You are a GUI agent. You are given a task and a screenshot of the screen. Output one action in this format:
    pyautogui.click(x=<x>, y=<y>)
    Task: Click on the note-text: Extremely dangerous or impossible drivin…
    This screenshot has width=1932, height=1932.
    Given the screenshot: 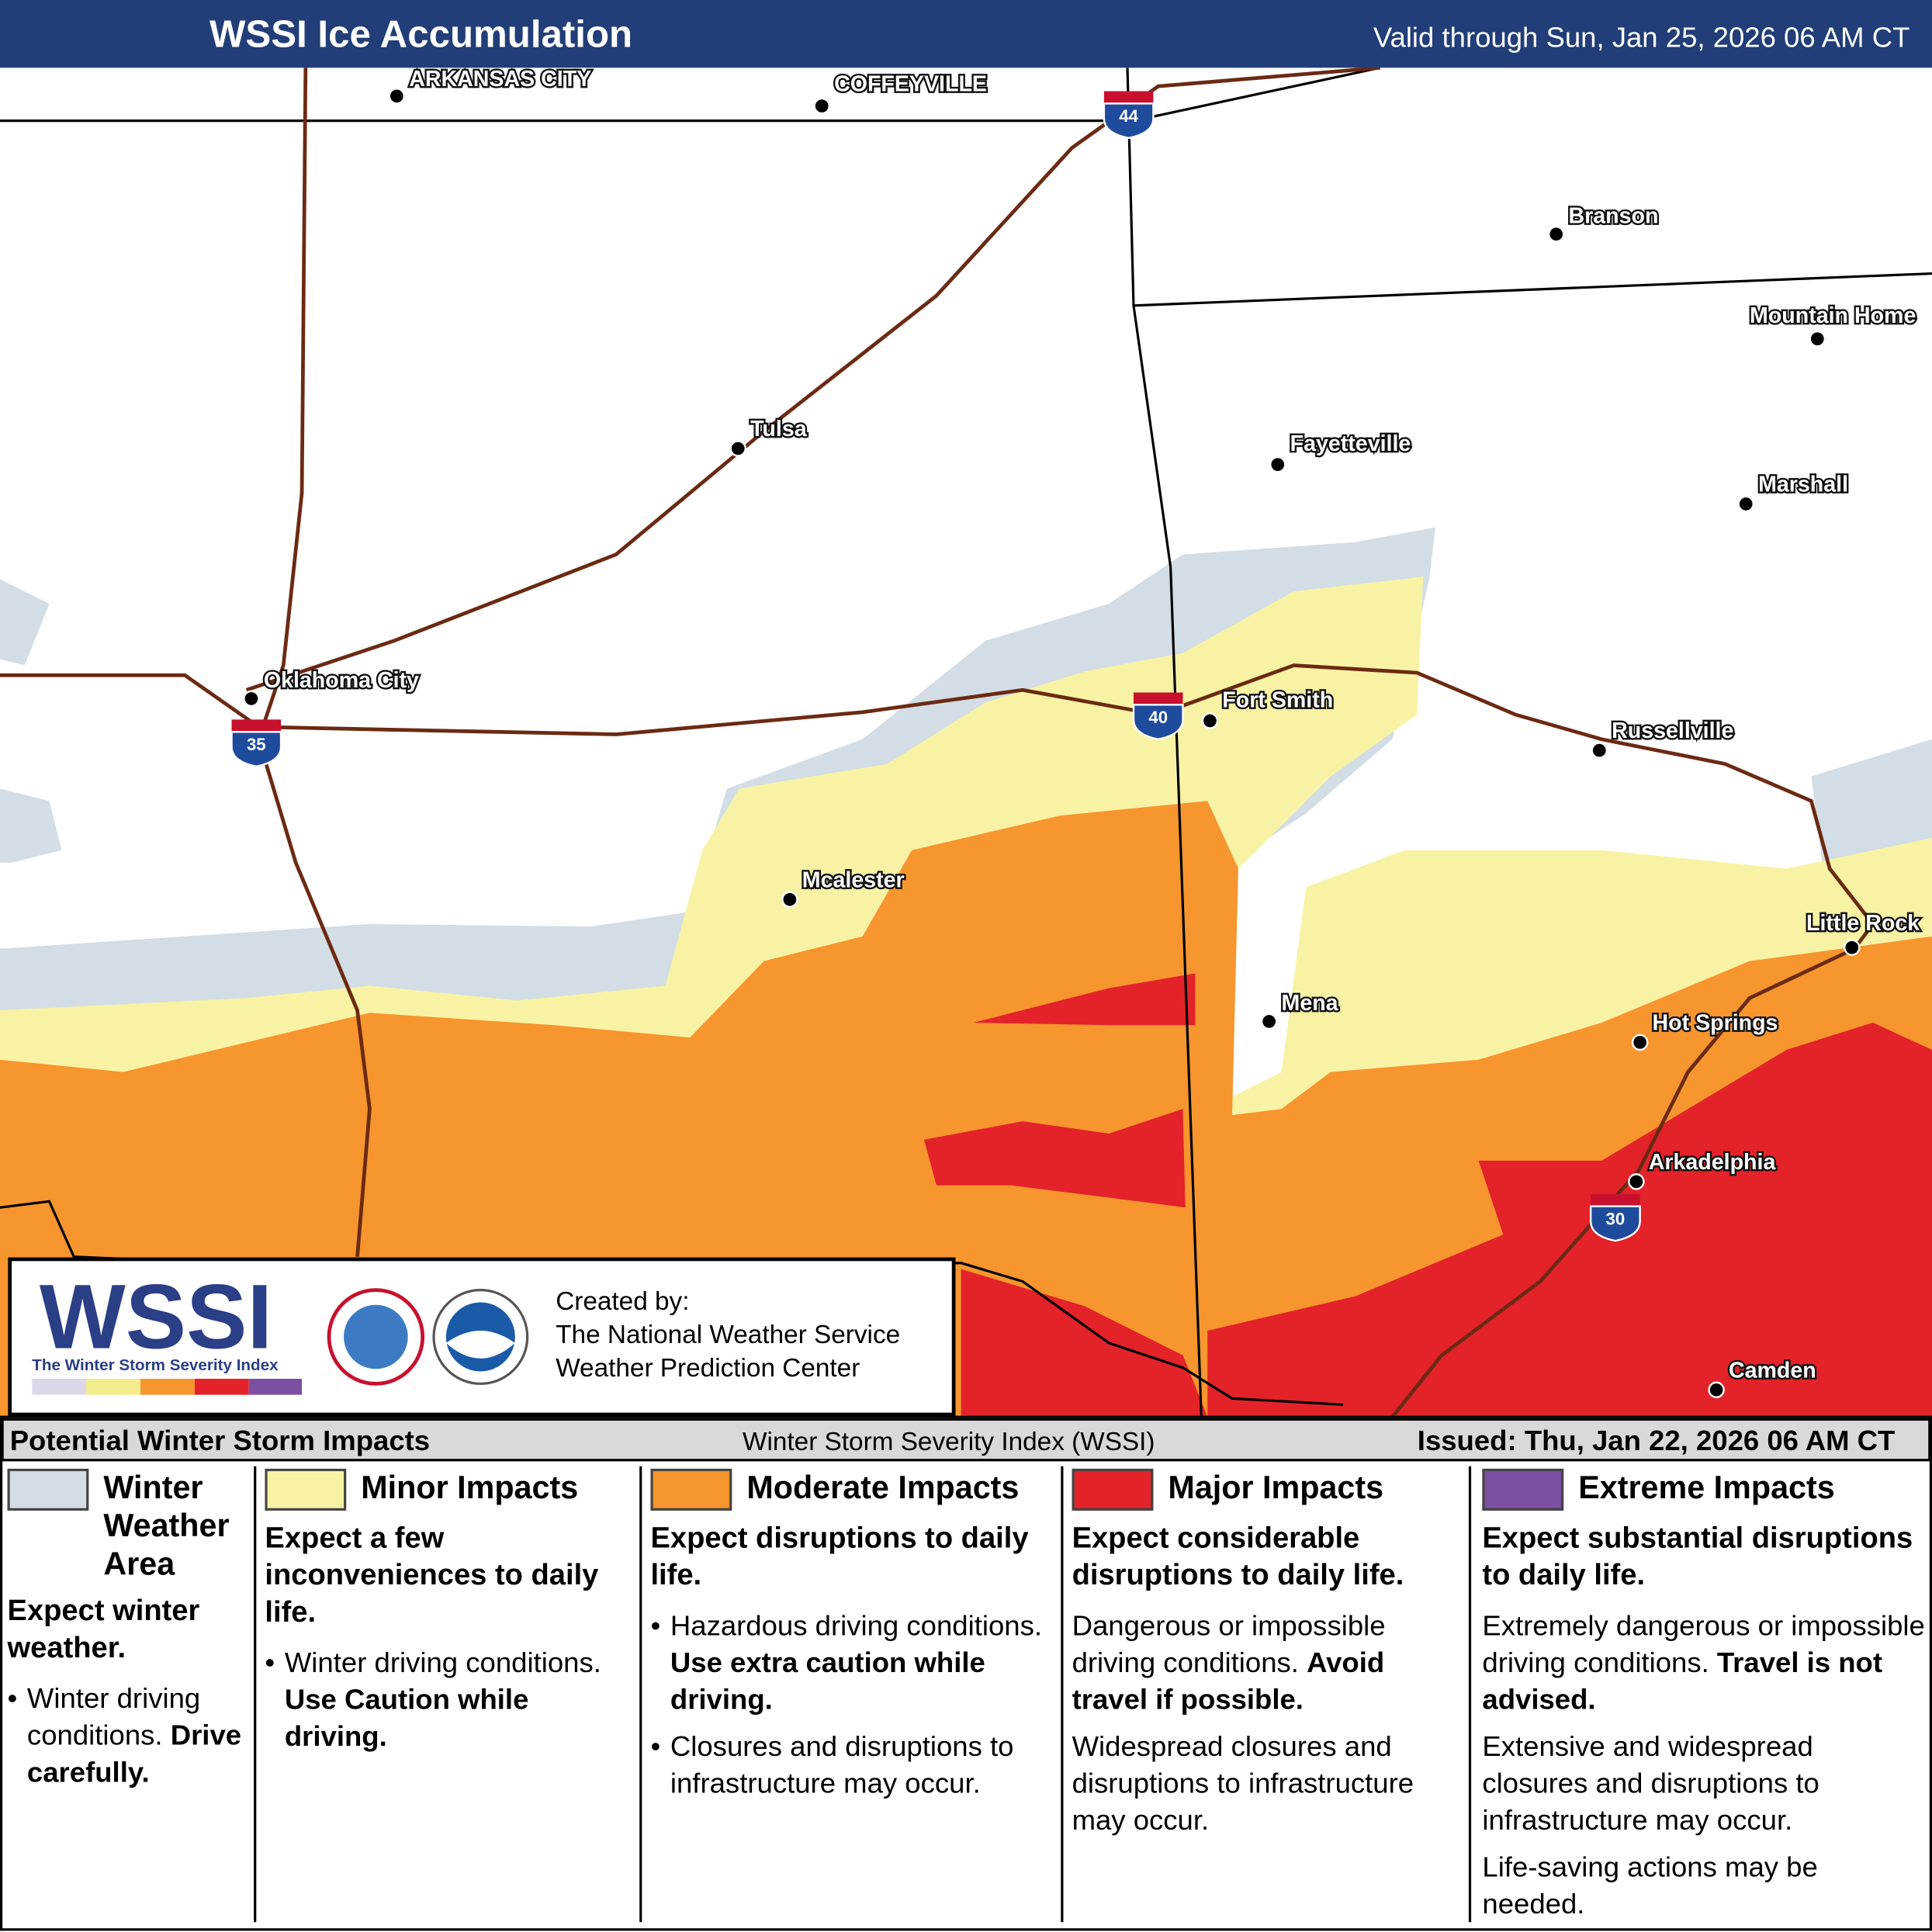 What is the action you would take?
    pyautogui.click(x=1703, y=1643)
    